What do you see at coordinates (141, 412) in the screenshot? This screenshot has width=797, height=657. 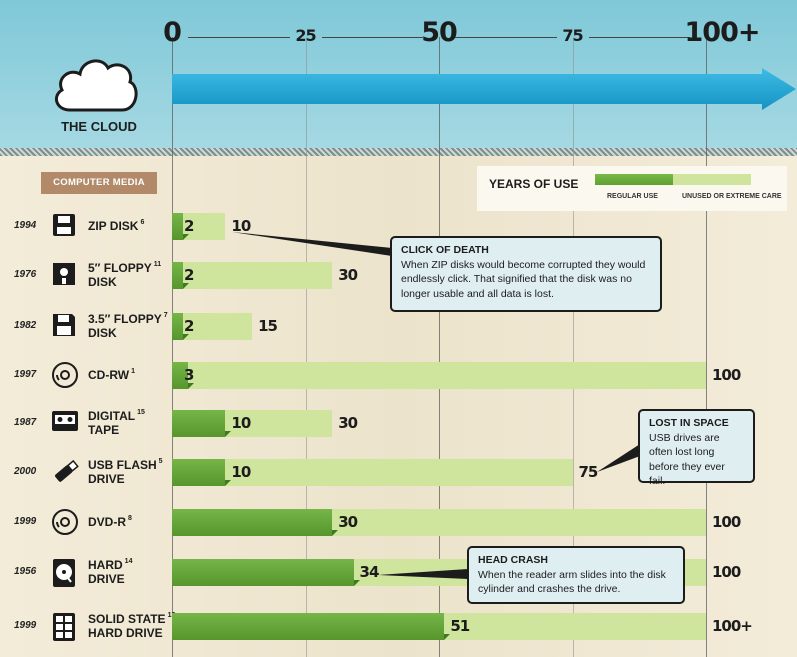 I see `footnote-ref: 15` at bounding box center [141, 412].